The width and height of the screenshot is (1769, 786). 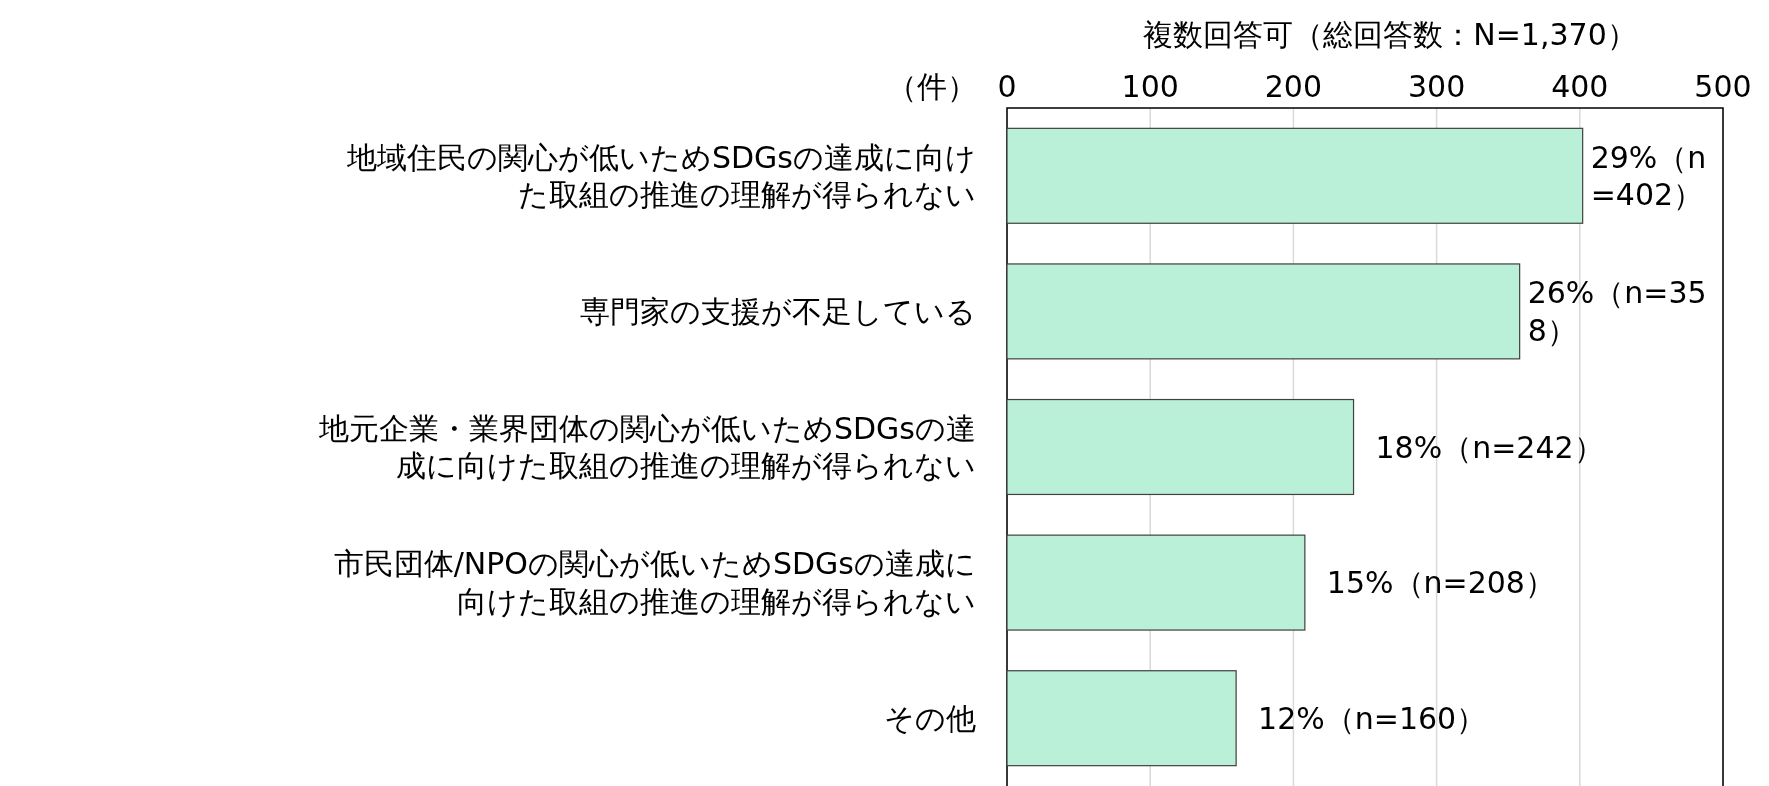 What do you see at coordinates (646, 447) in the screenshot?
I see `y-tick-label: 地元企業・業界団体の関心が低いためSDGsの達成に向けた取組の推進の理解が得られない` at bounding box center [646, 447].